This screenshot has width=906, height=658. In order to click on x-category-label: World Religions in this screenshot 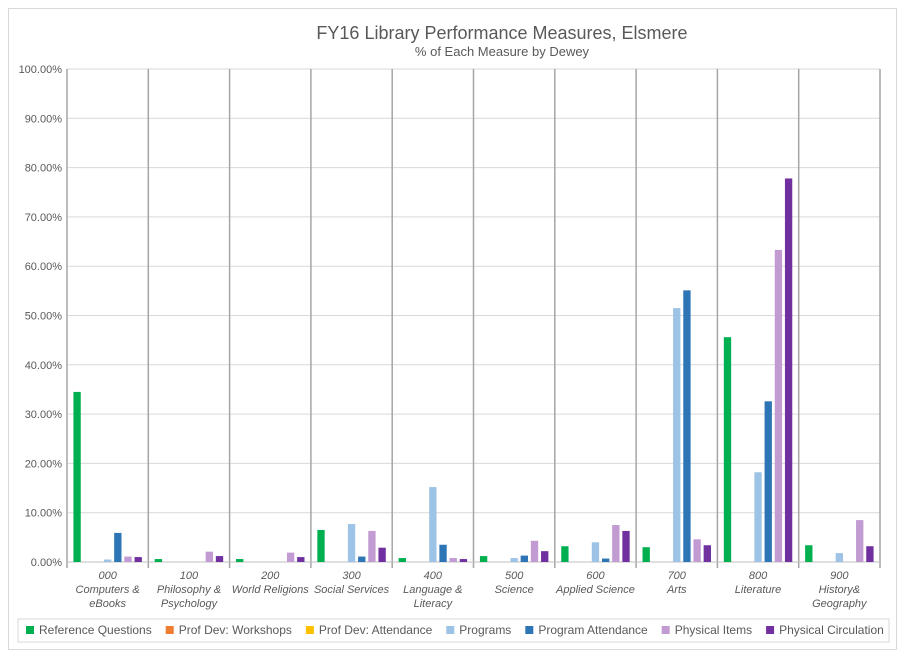, I will do `click(271, 590)`.